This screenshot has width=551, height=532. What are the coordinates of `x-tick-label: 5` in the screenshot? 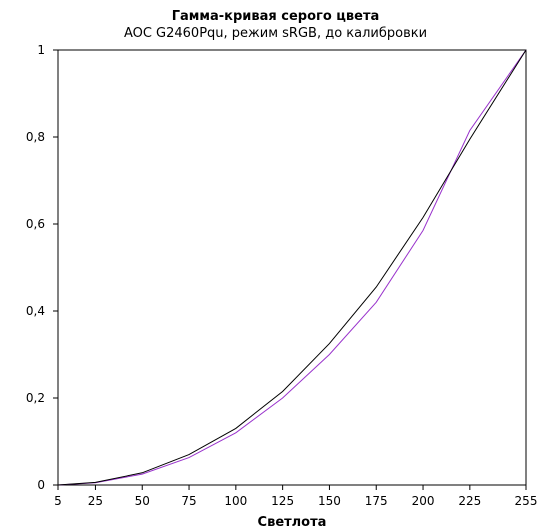 It's located at (58, 501).